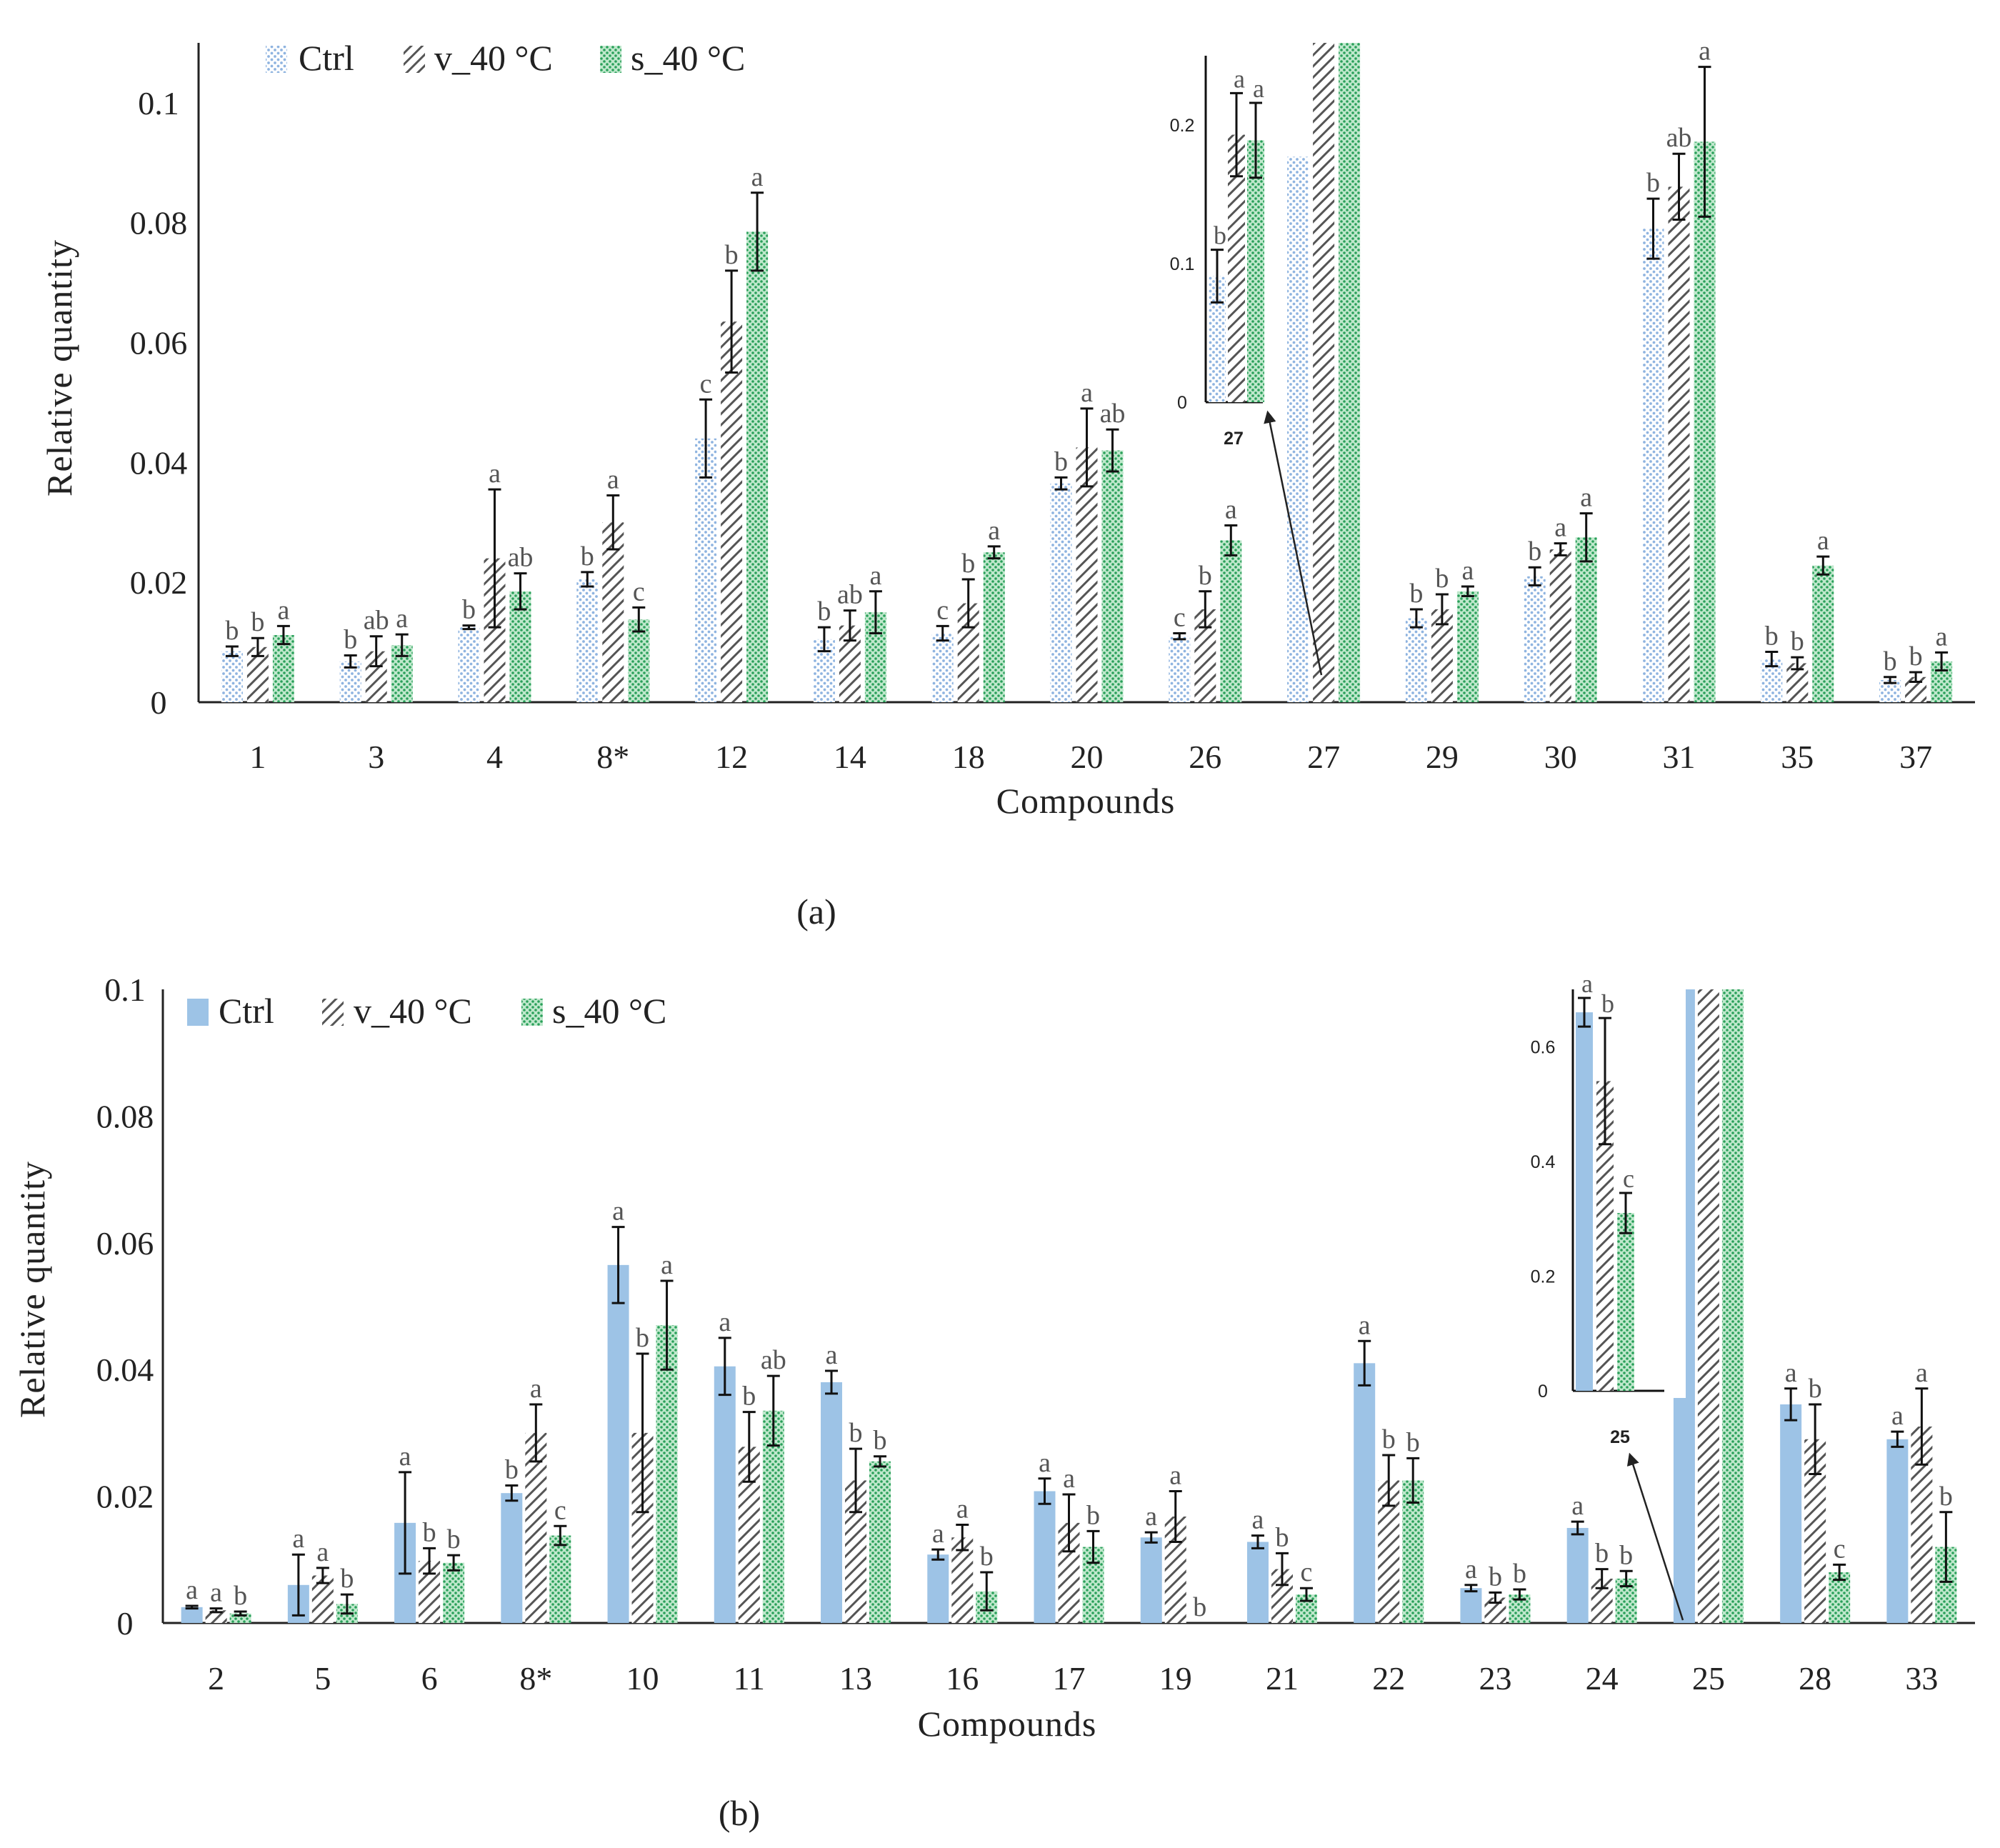 The width and height of the screenshot is (2000, 1848). Describe the element at coordinates (376, 757) in the screenshot. I see `panel-a-x-tick-label: 3` at that location.